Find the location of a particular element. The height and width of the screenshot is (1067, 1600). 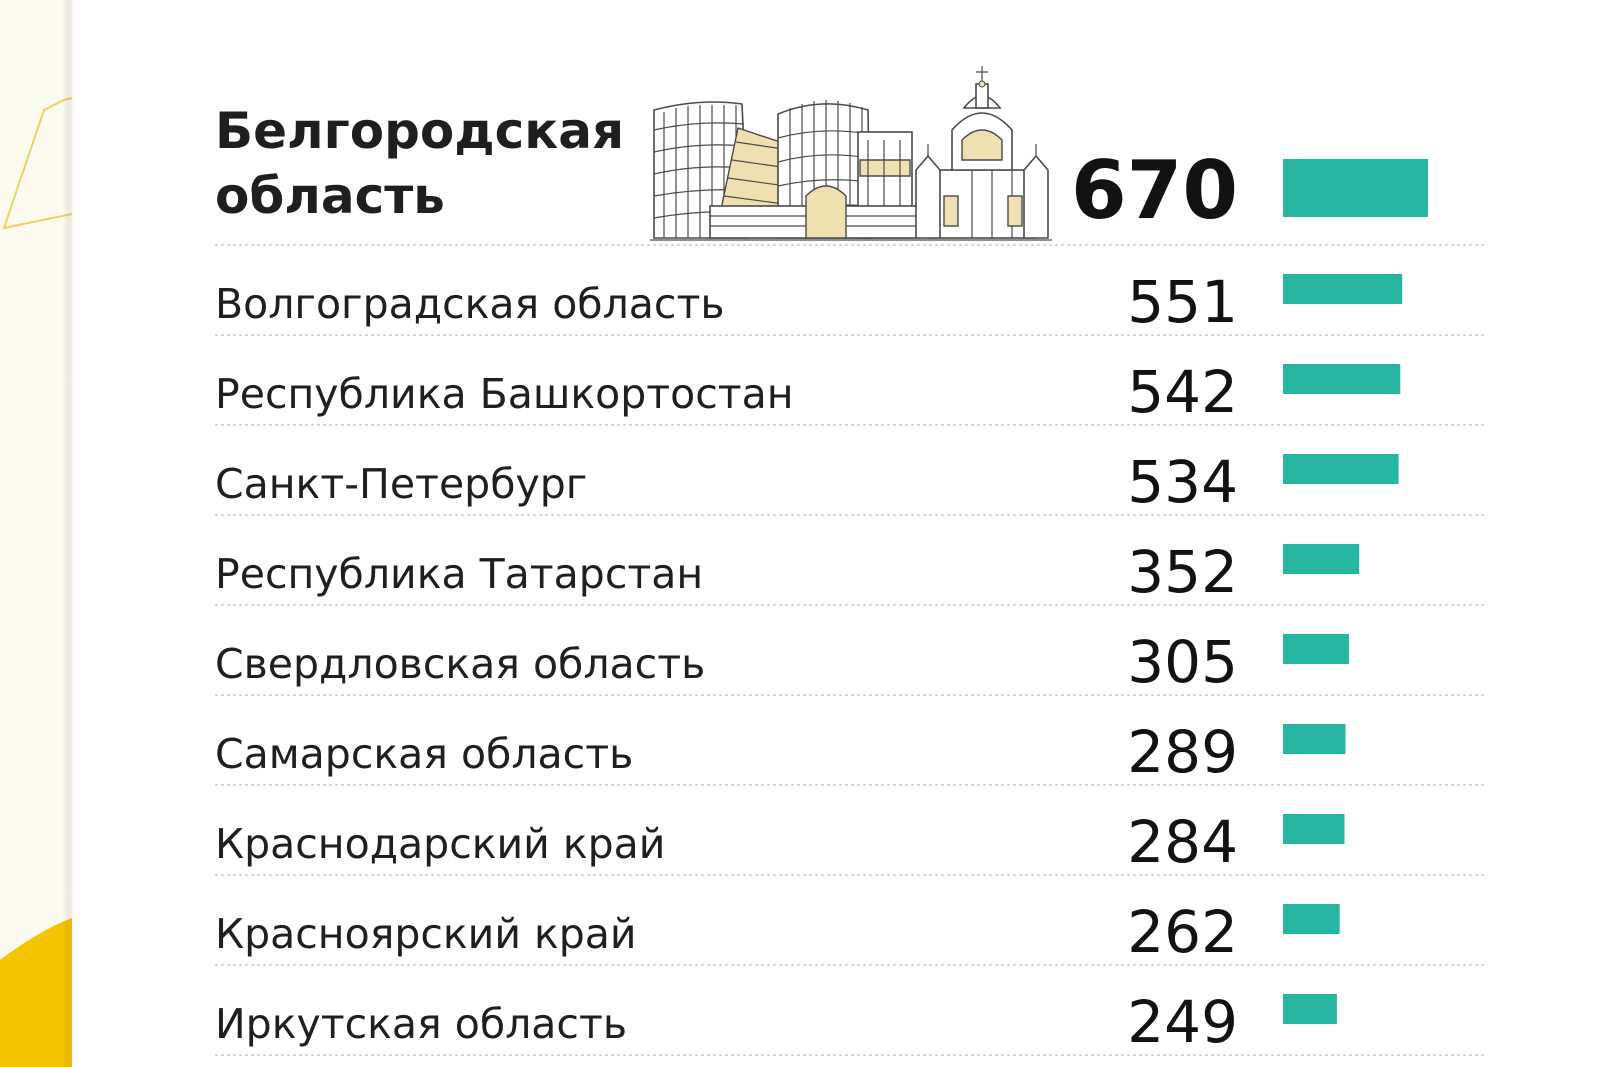

value-label: 551 is located at coordinates (1182, 302).